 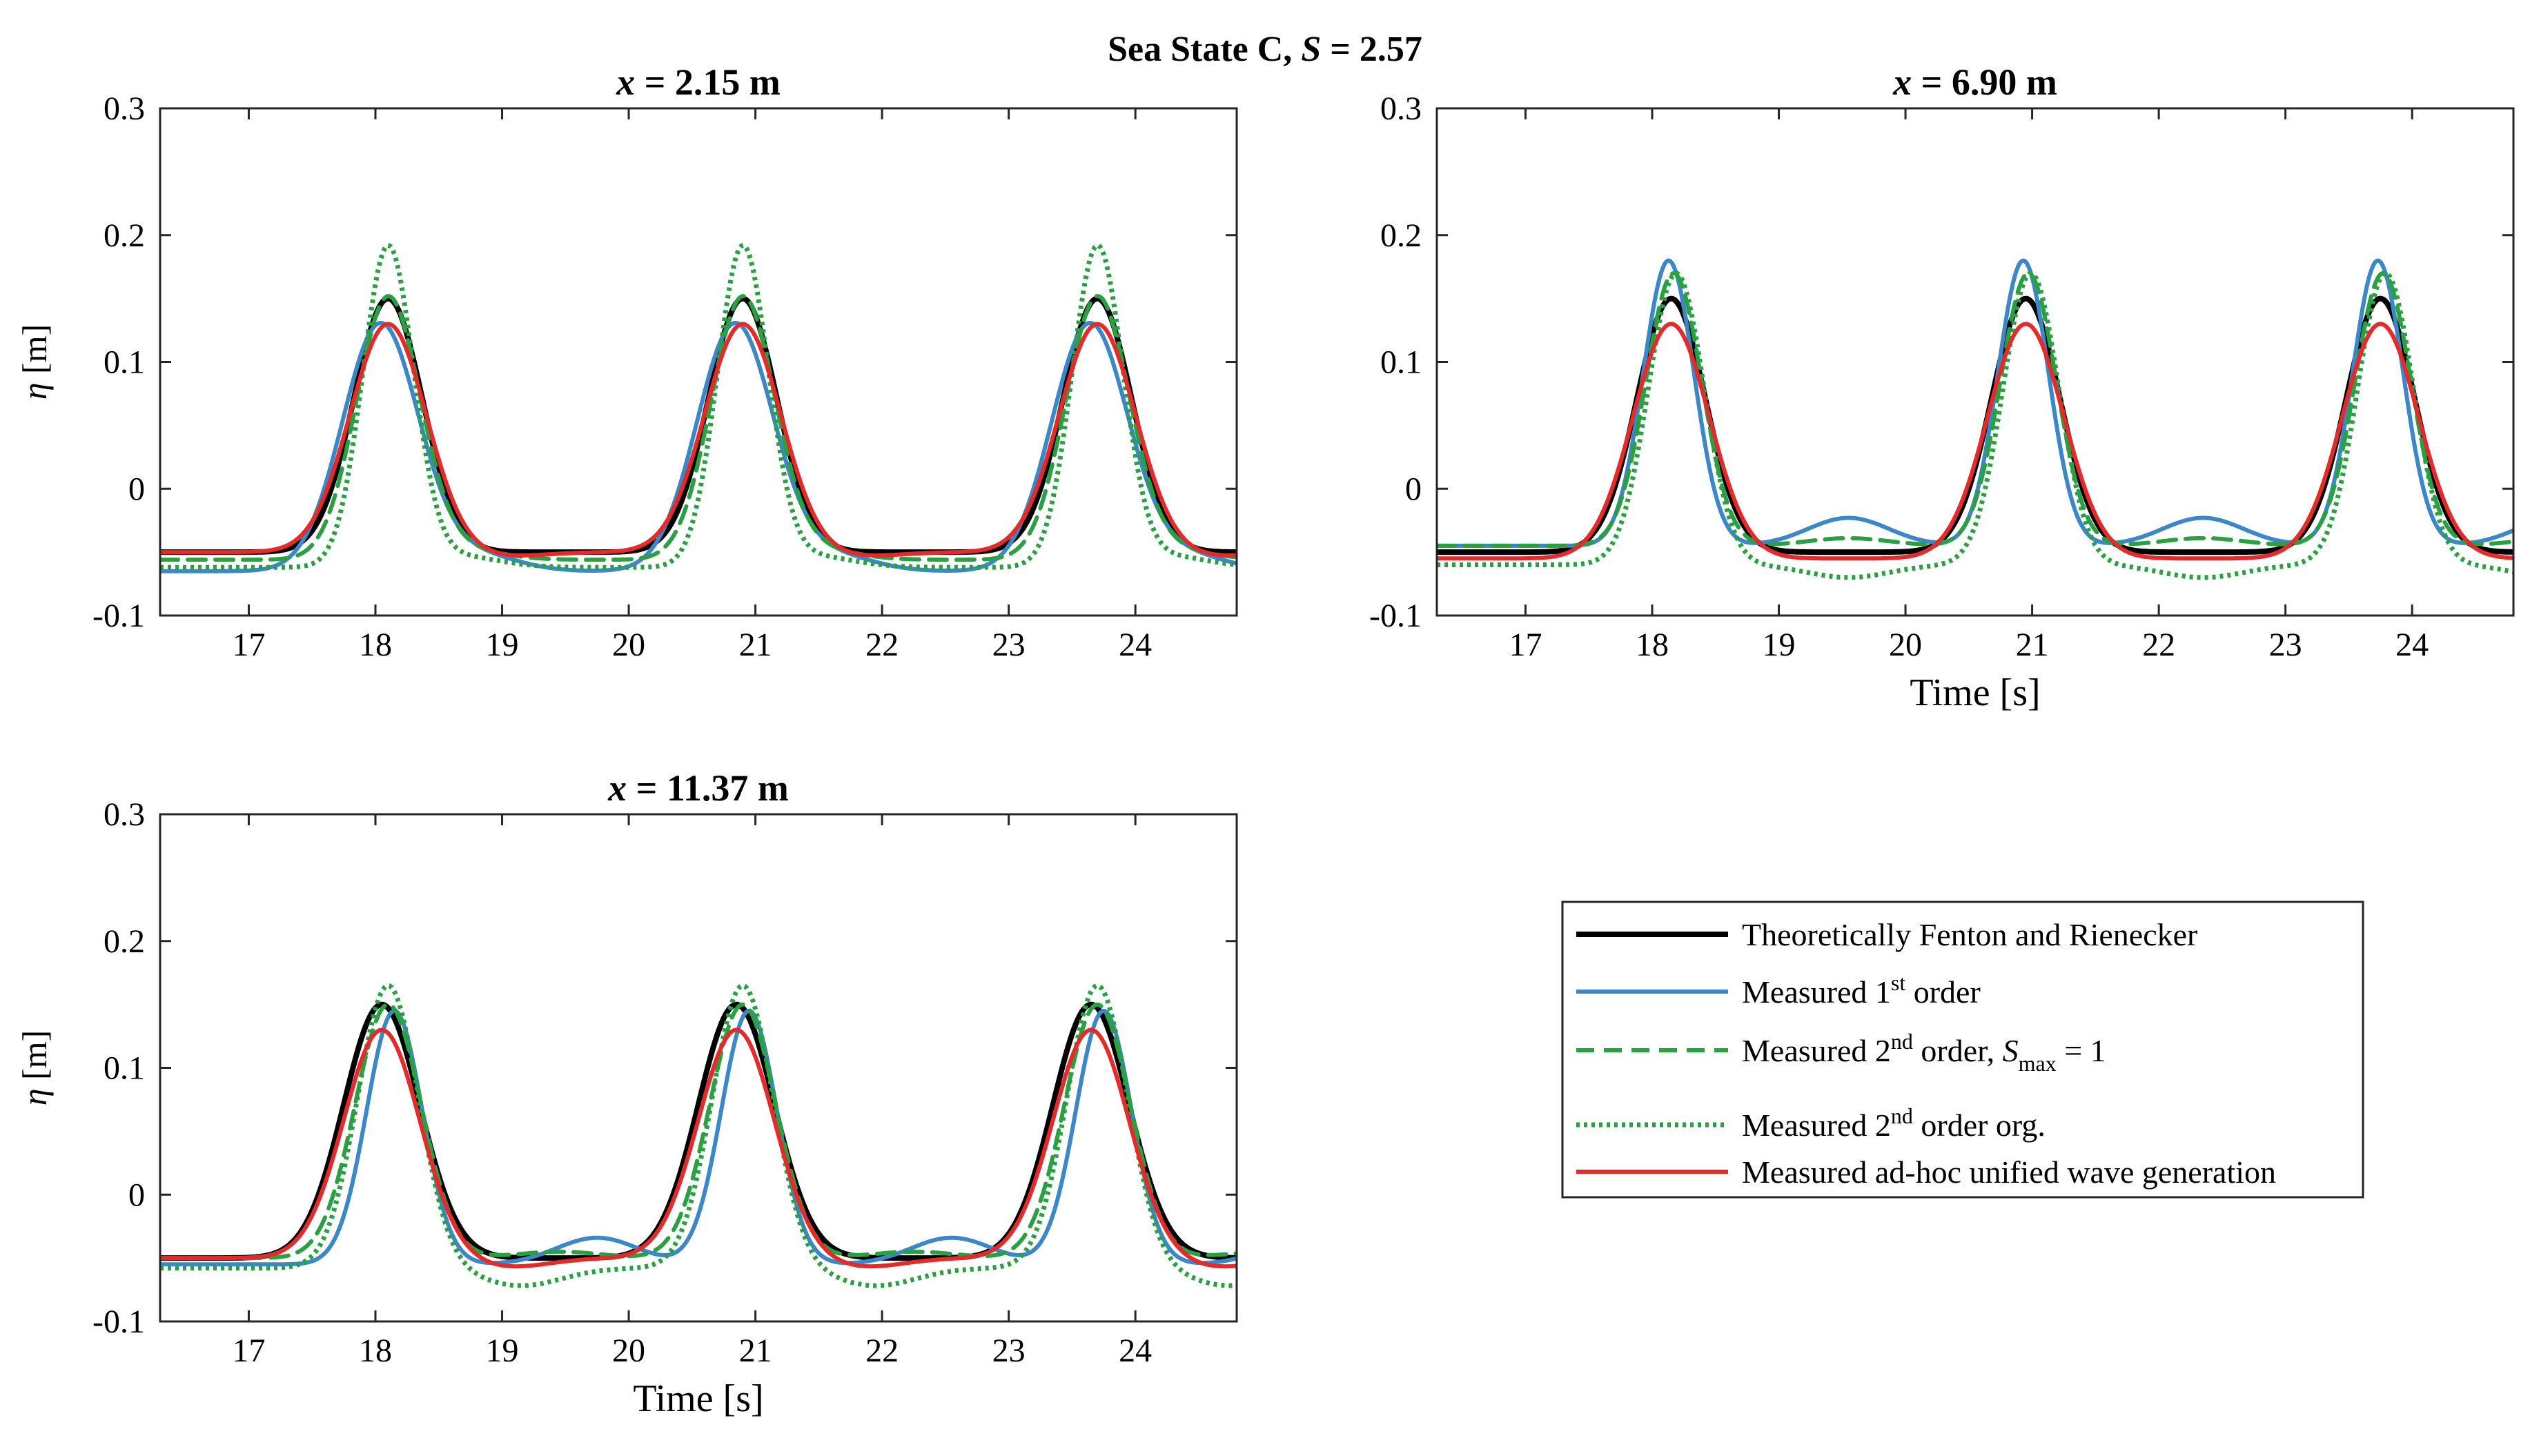 I want to click on subplot-title-value: = 2.15 m, so click(x=708, y=82).